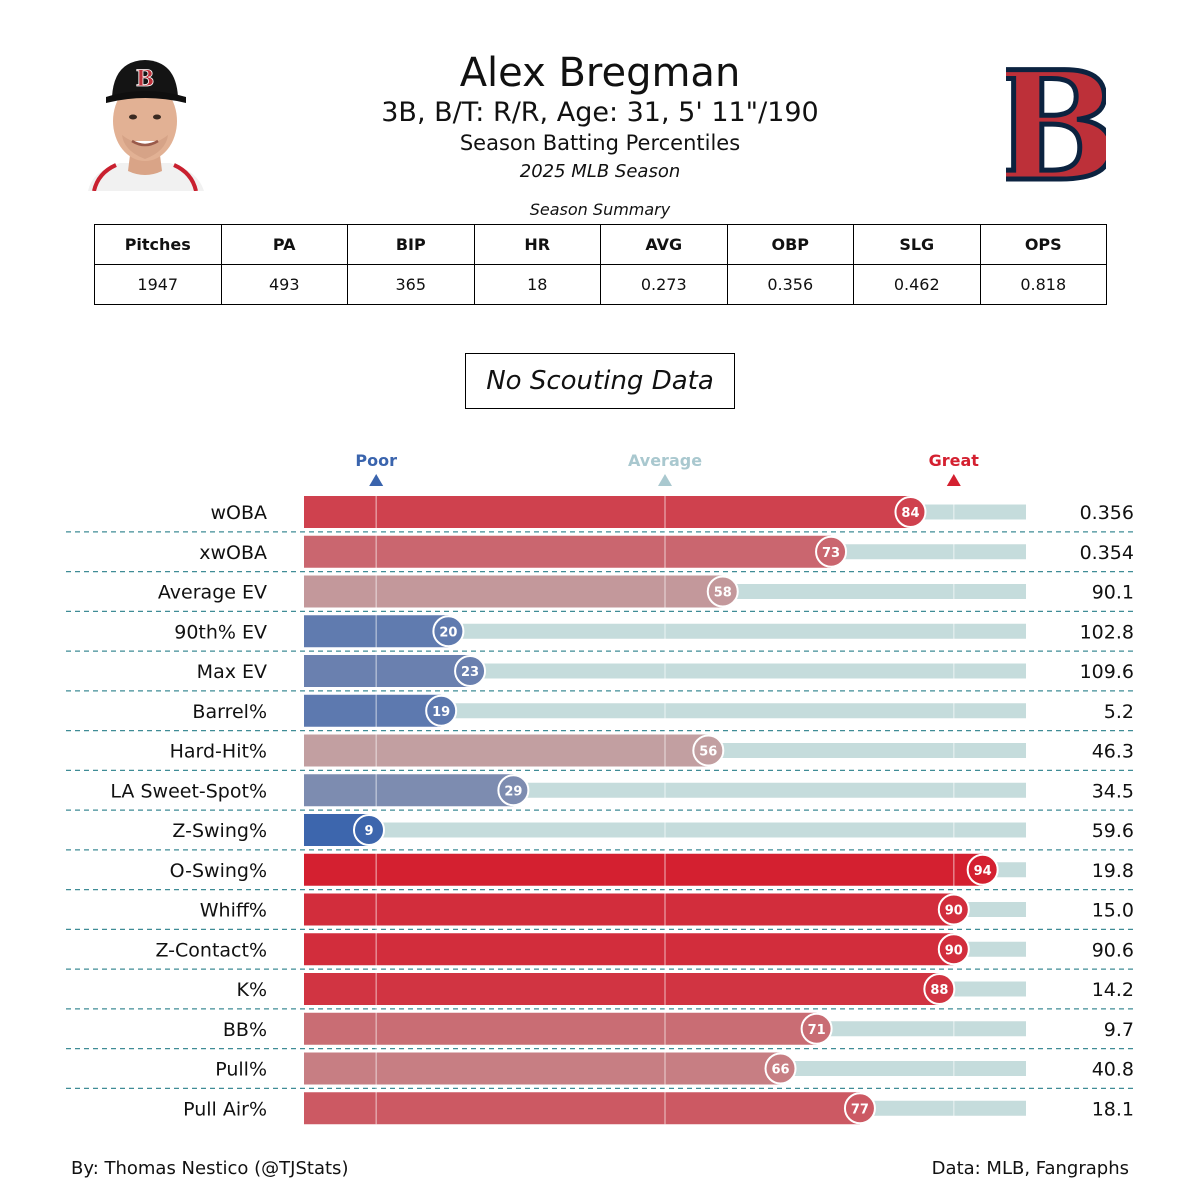  Describe the element at coordinates (411, 244) in the screenshot. I see `summary-header-cell: BIP` at that location.